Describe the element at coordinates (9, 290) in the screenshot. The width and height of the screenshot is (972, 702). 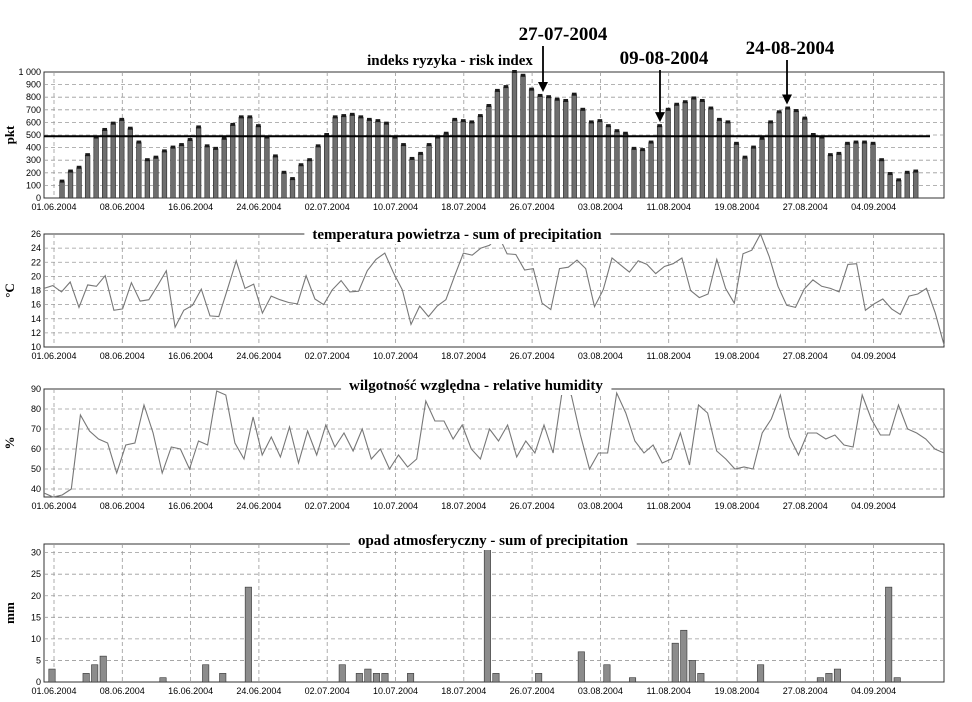
I see `y-axis-label: °C` at that location.